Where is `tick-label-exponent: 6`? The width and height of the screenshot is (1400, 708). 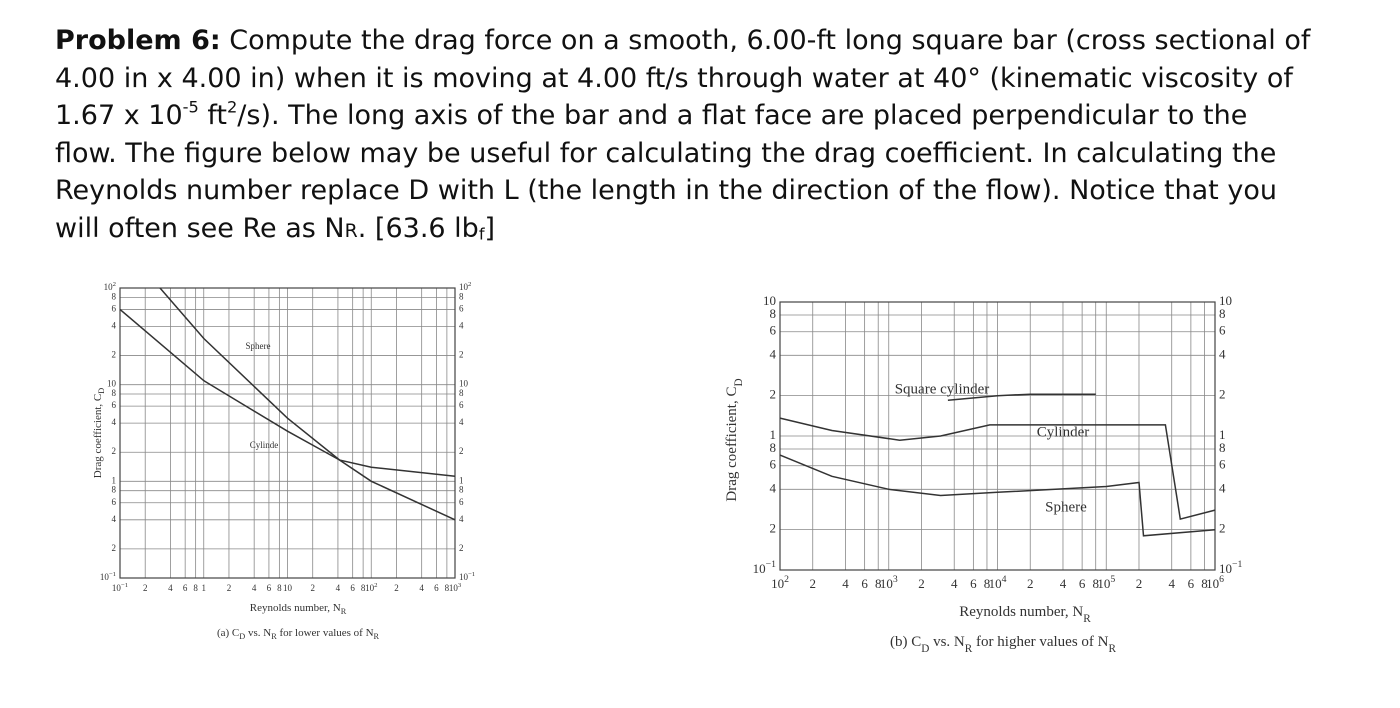
tick-label-exponent: 6 is located at coordinates (1221, 579).